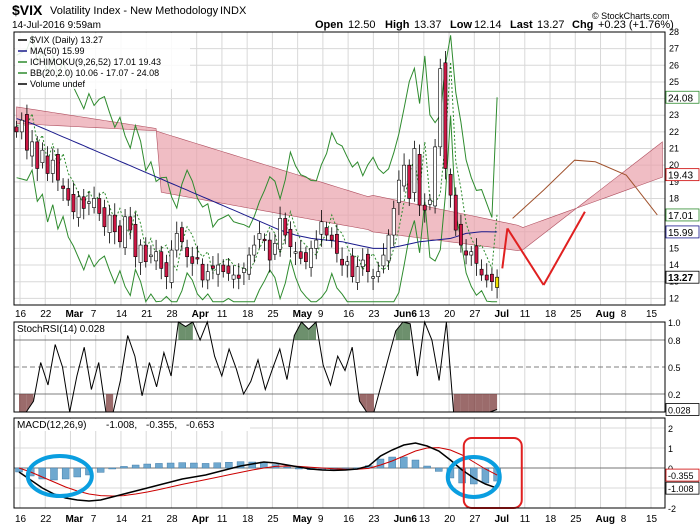 The width and height of the screenshot is (700, 530). I want to click on price-right-label-2: 17.01, so click(680, 216).